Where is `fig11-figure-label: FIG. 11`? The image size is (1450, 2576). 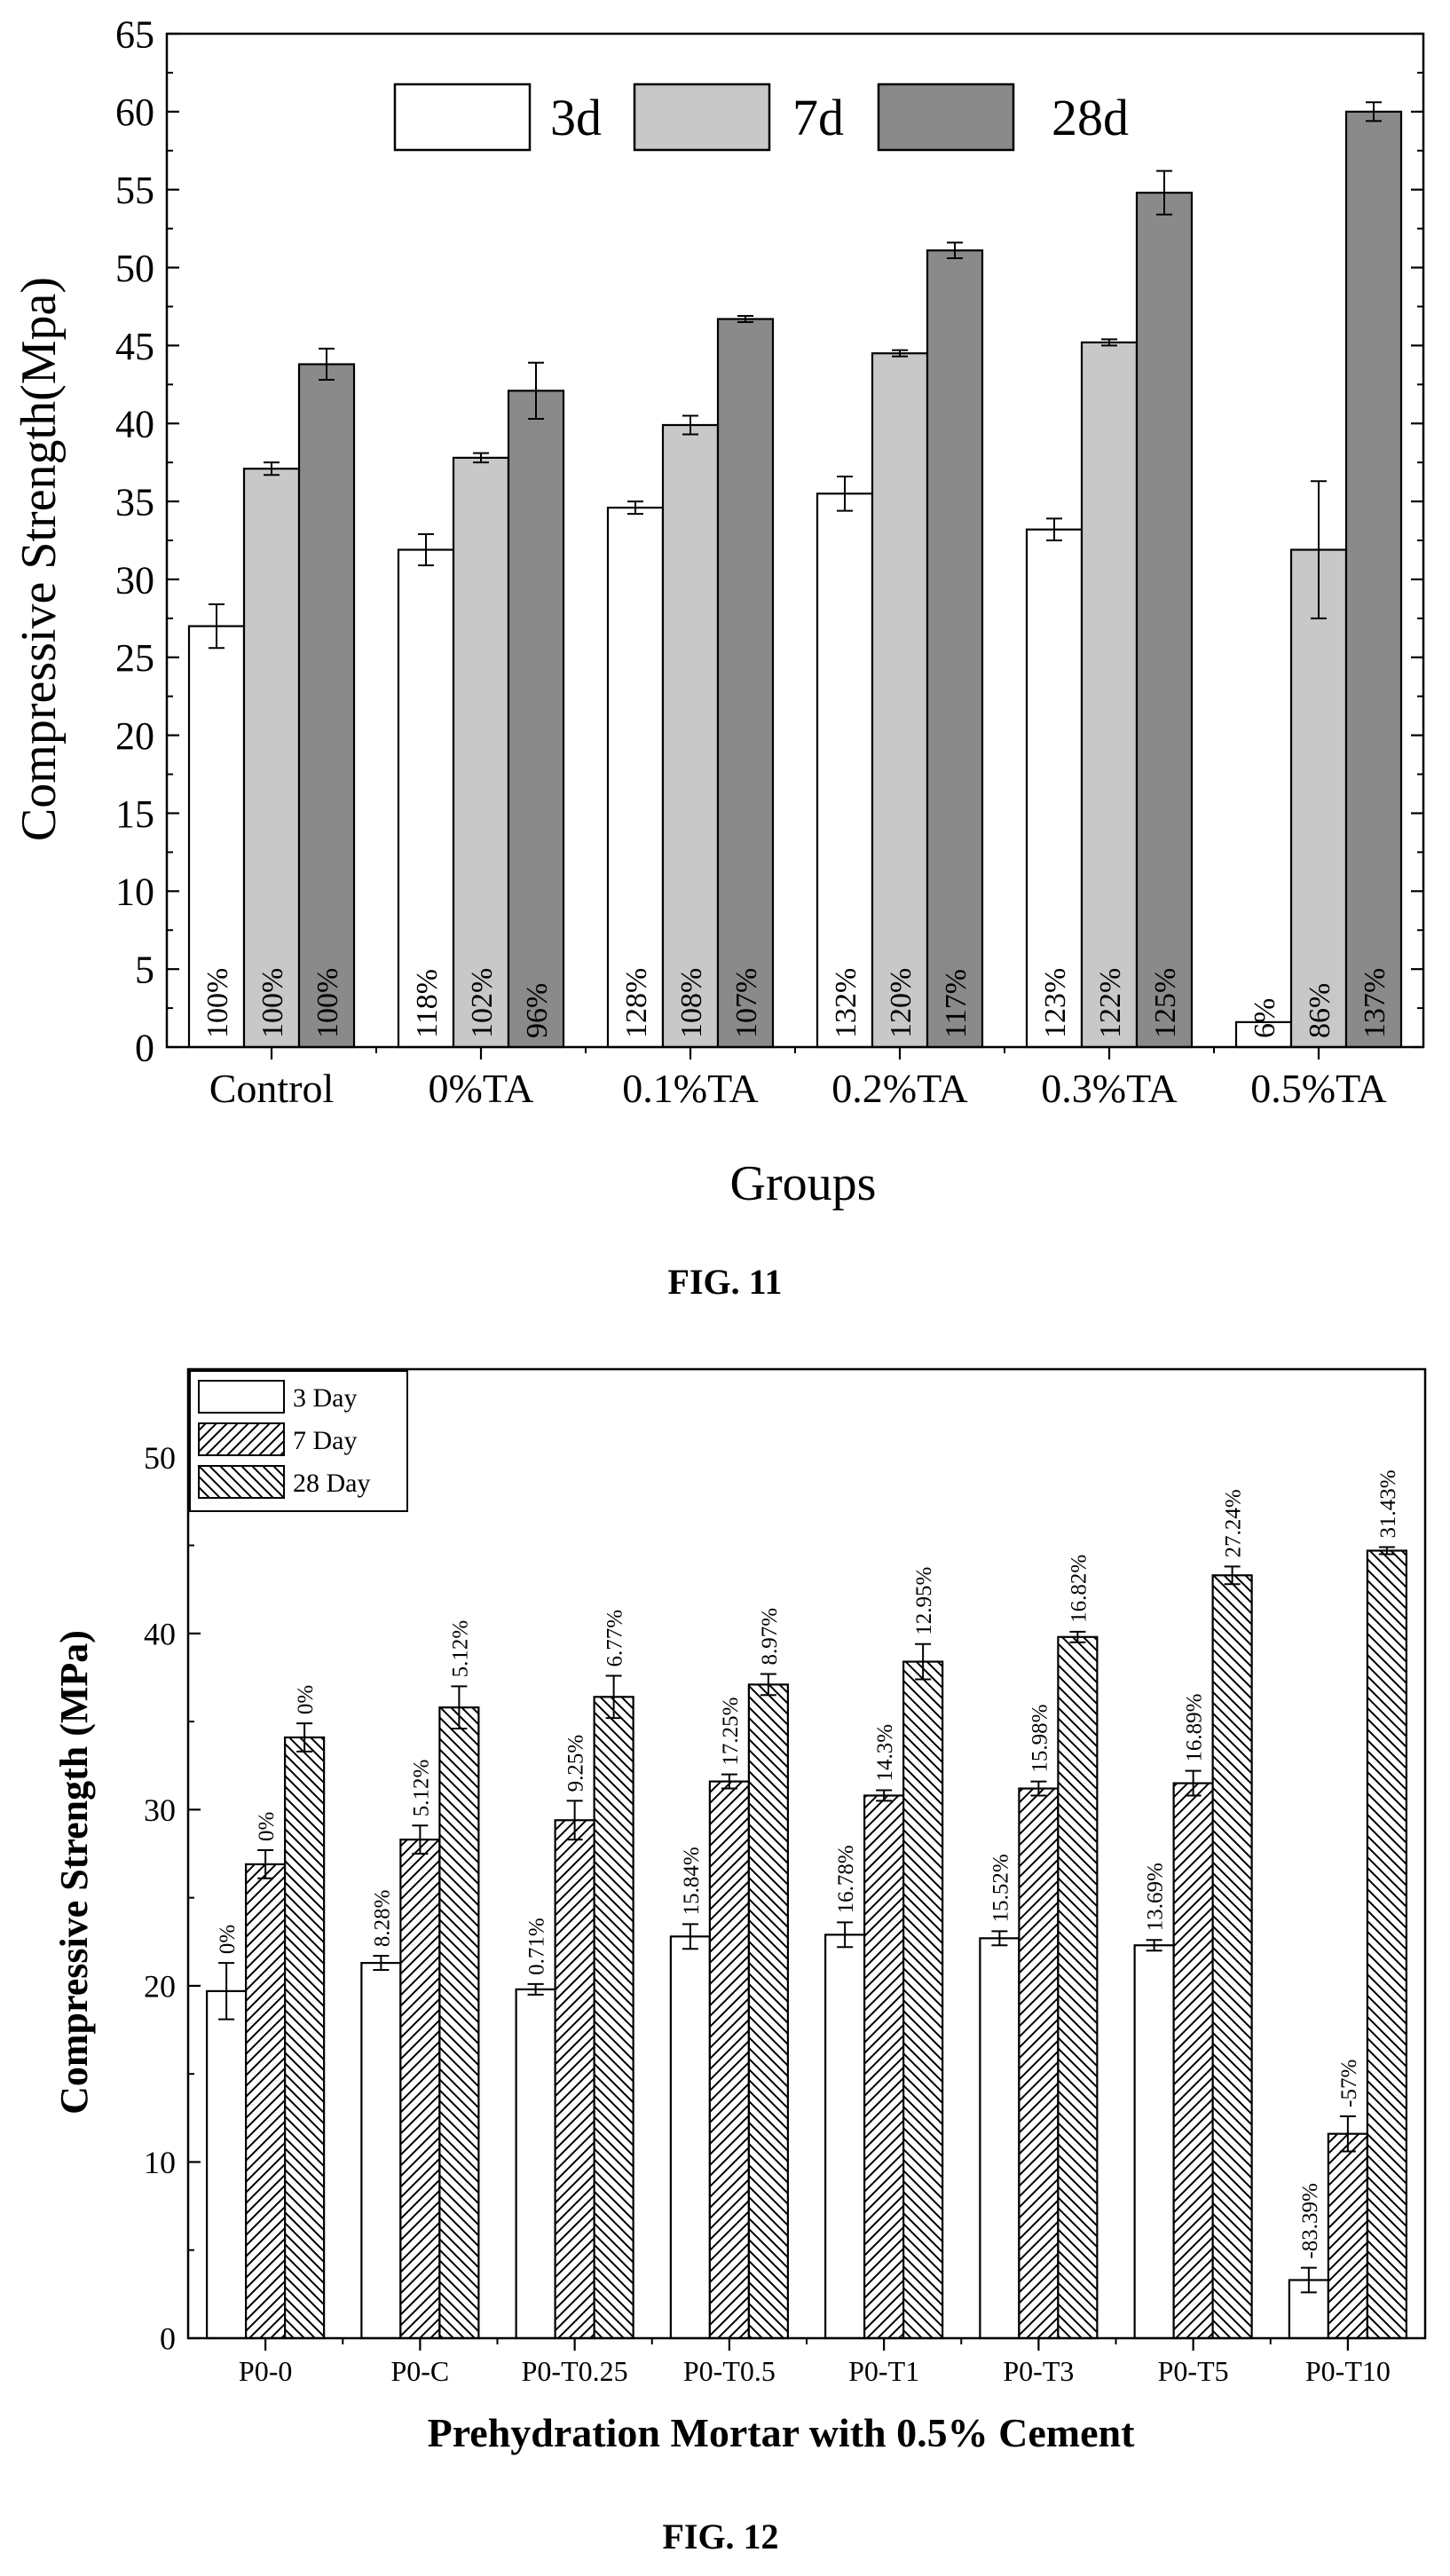 fig11-figure-label: FIG. 11 is located at coordinates (725, 1282).